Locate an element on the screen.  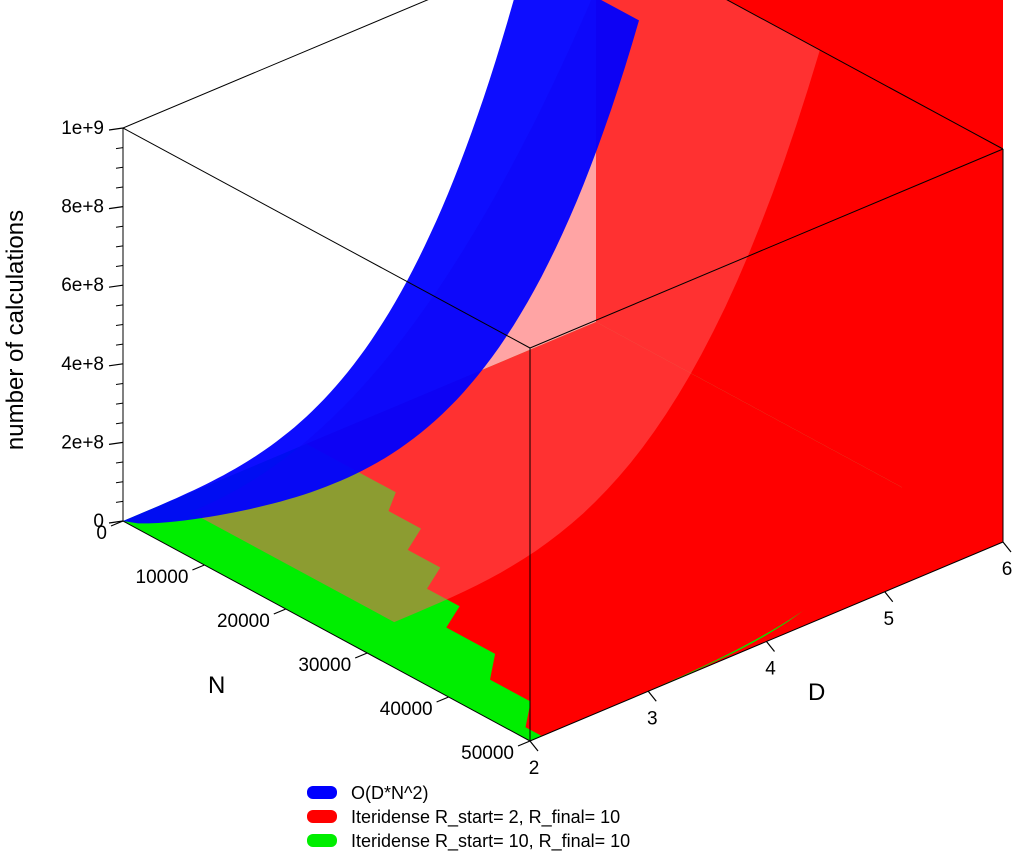
z-tick-label-0: 0 is located at coordinates (98, 521).